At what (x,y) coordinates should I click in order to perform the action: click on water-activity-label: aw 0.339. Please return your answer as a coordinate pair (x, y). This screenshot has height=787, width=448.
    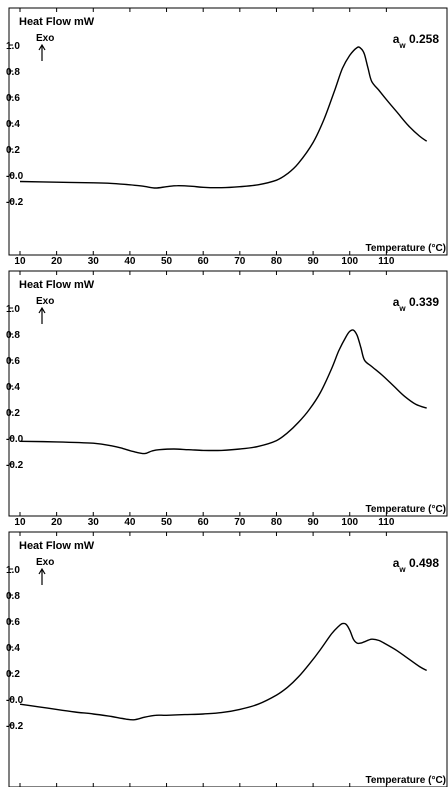
    Looking at the image, I should click on (416, 304).